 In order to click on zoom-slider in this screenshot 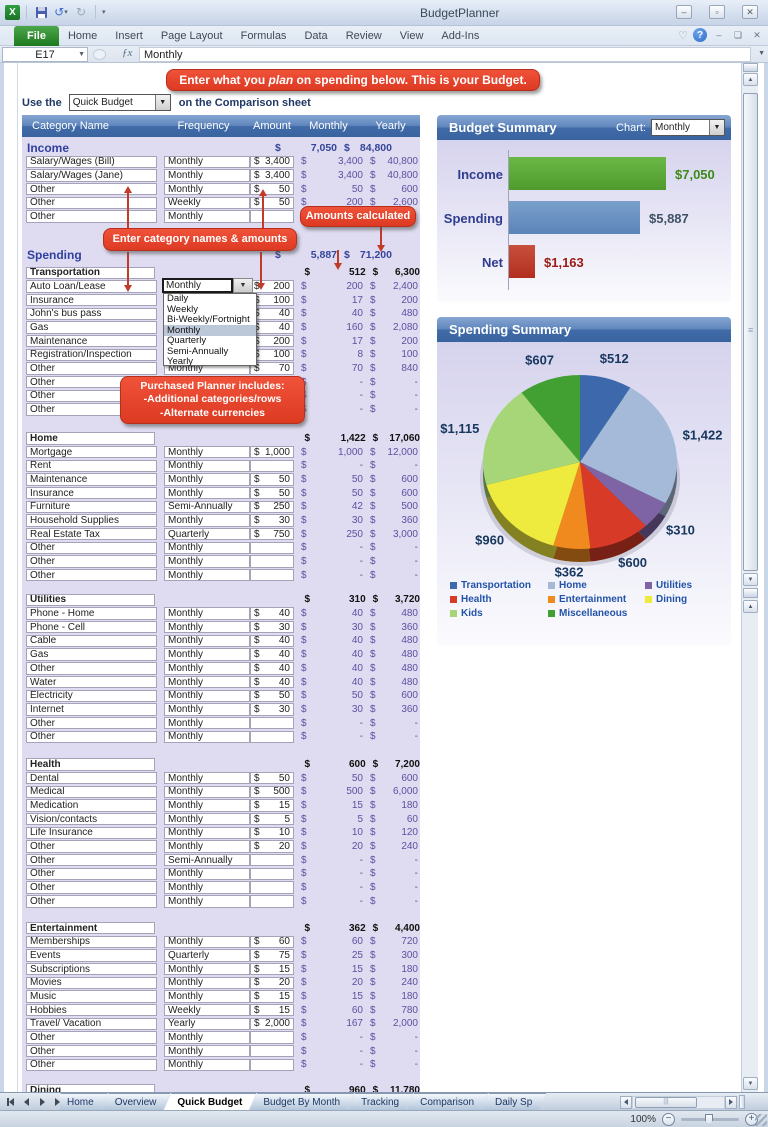, I will do `click(710, 1119)`.